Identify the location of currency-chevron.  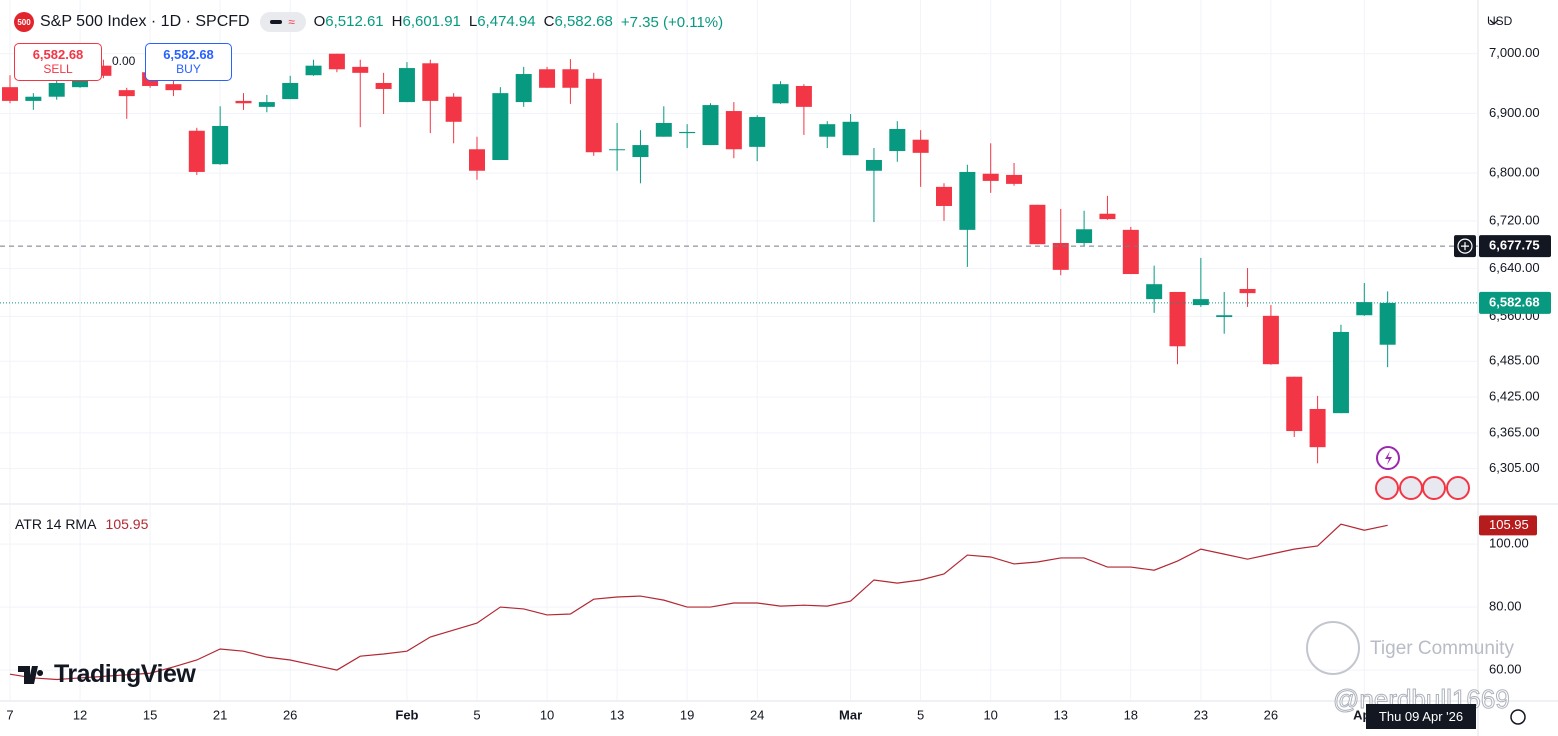
(1494, 22).